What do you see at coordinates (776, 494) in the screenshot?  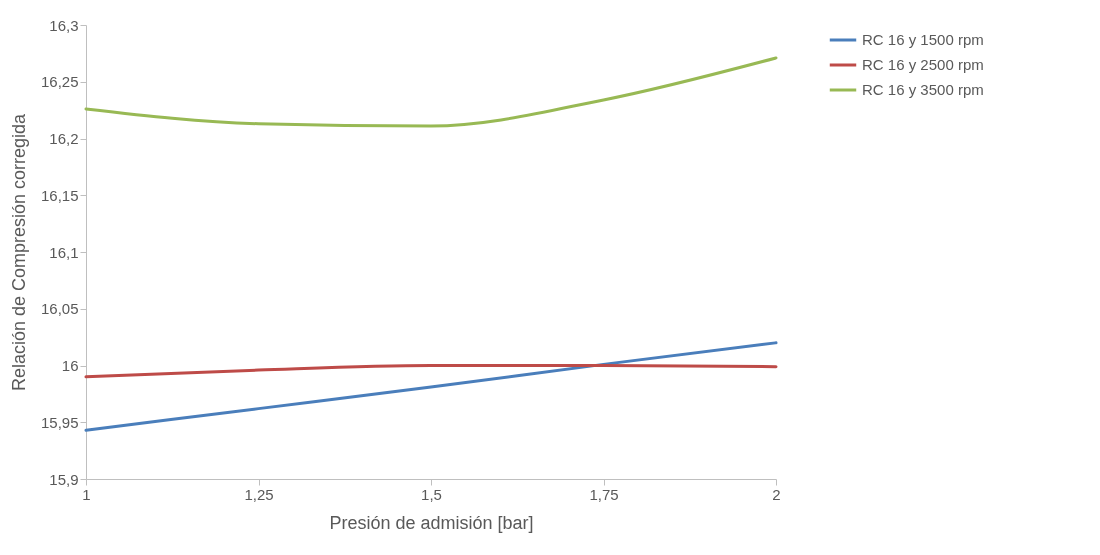 I see `x-tick-label: 2` at bounding box center [776, 494].